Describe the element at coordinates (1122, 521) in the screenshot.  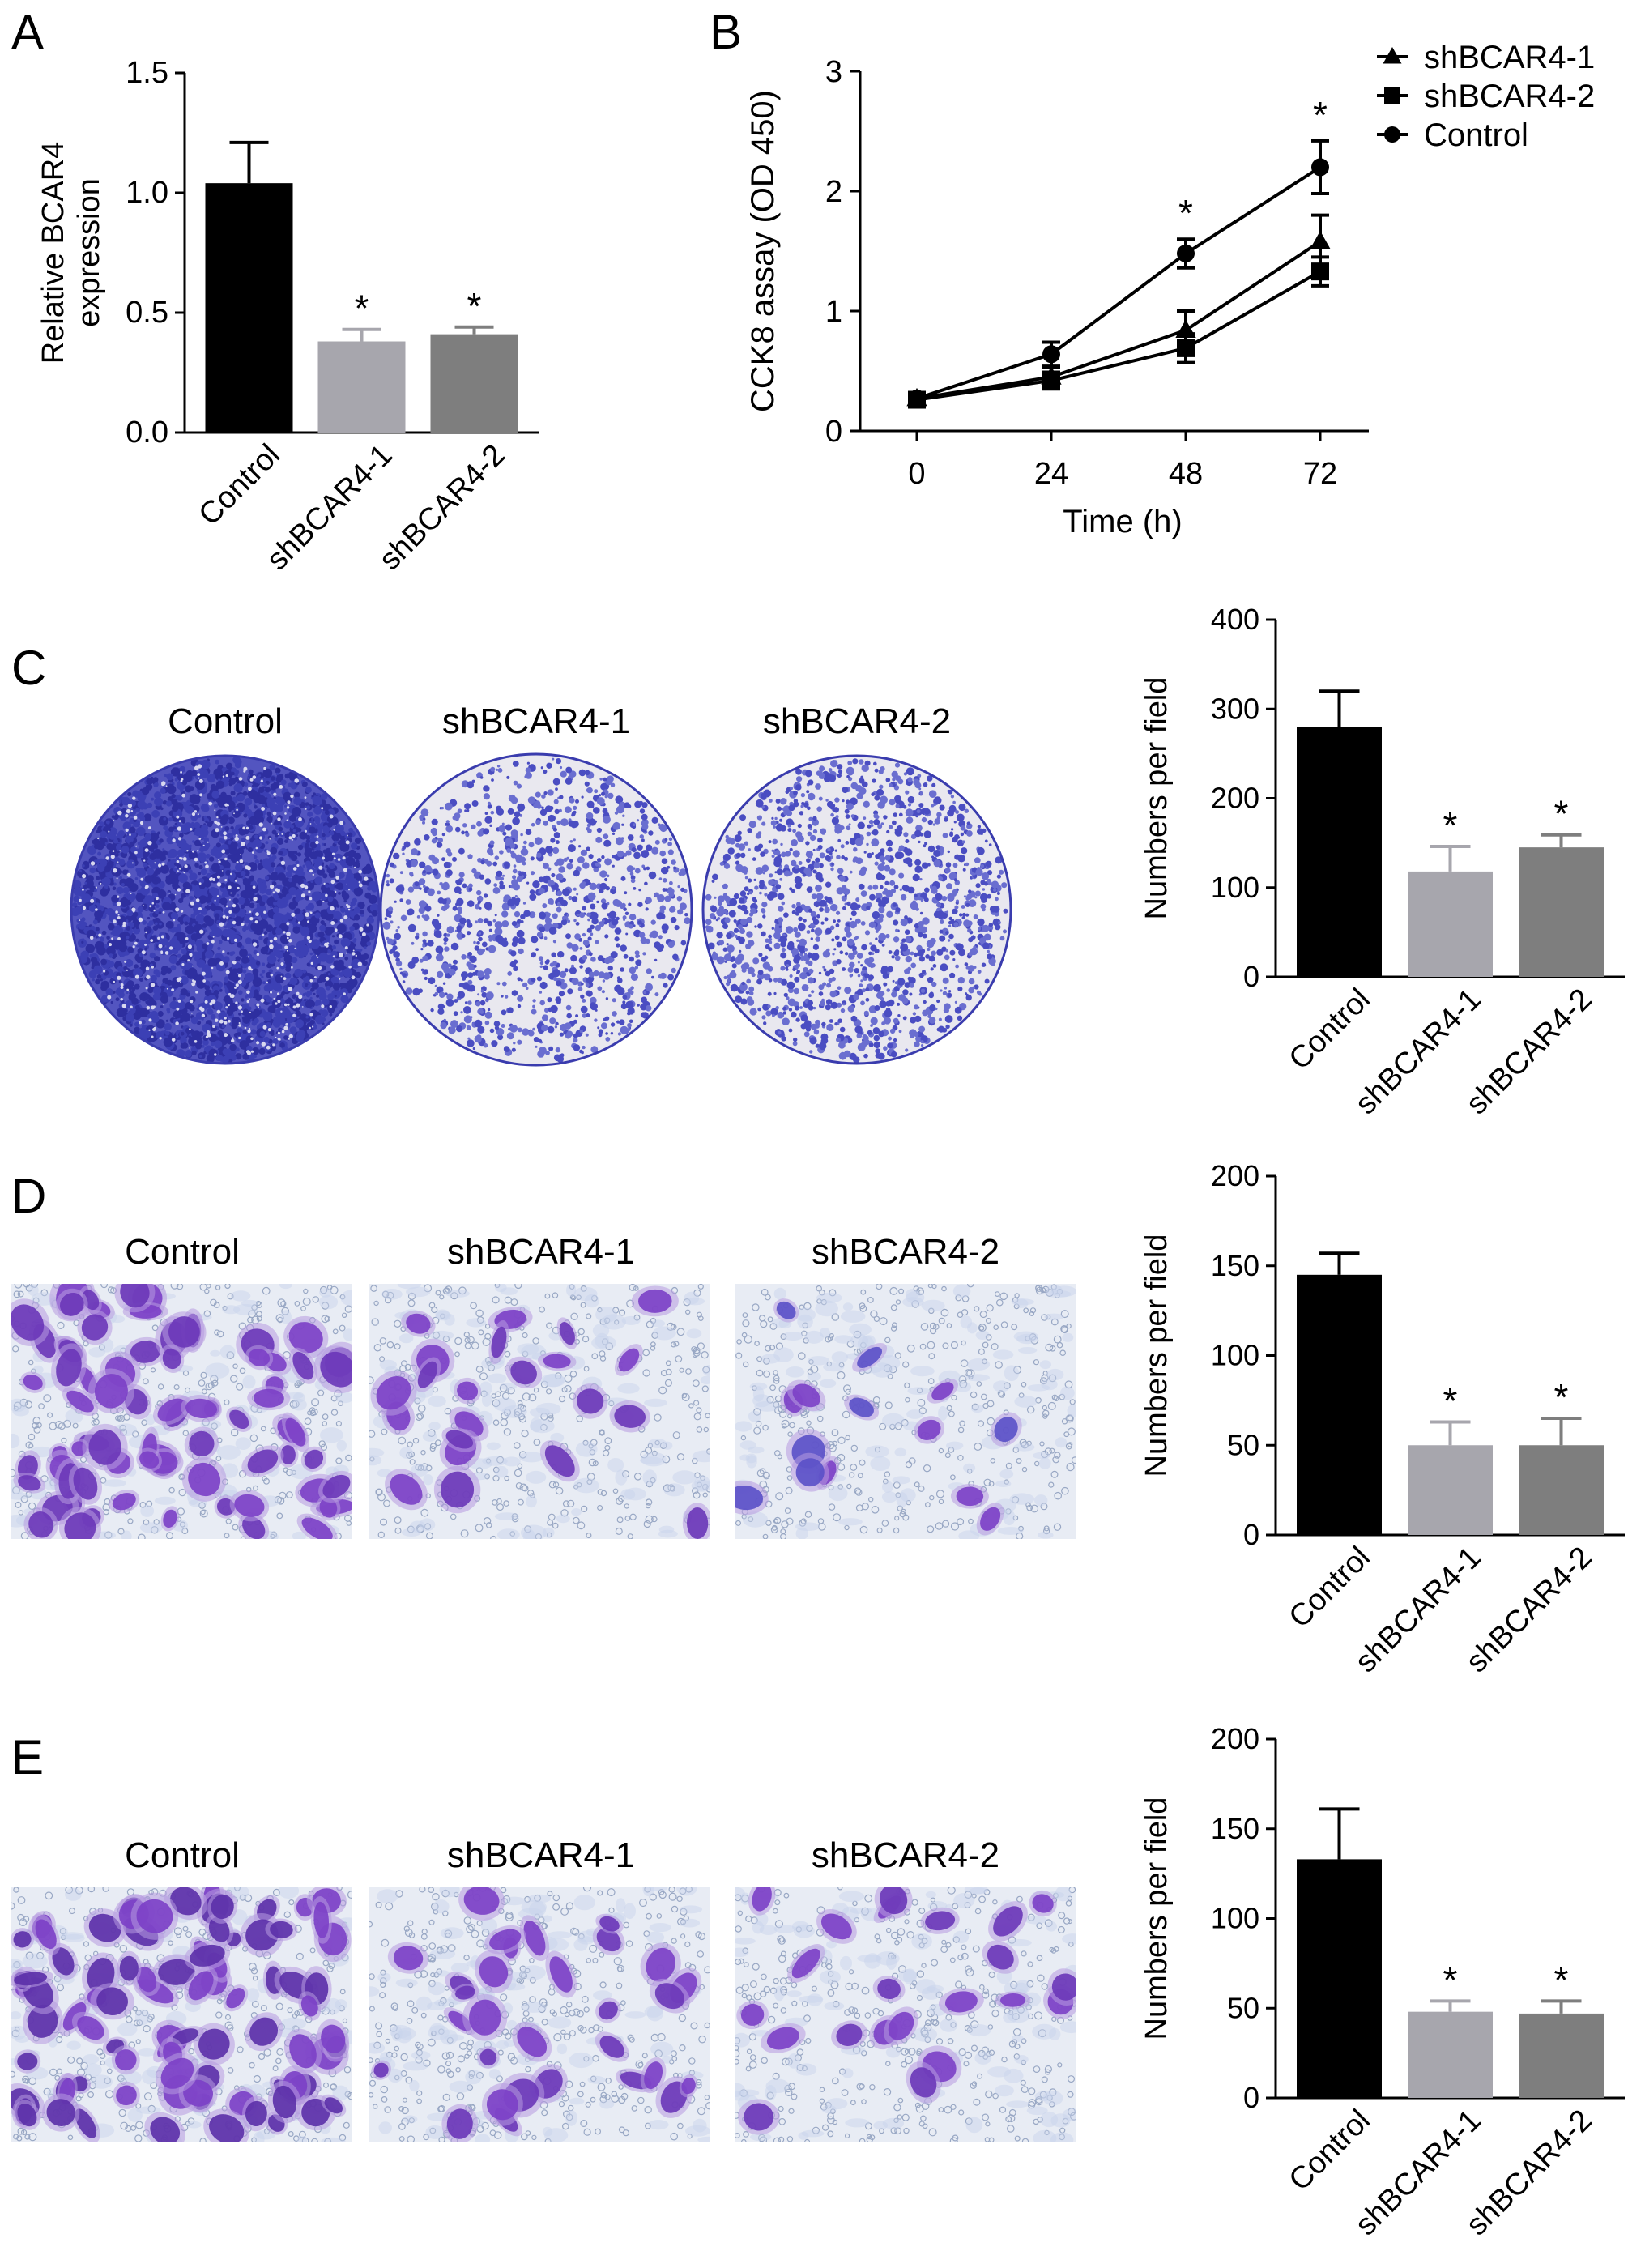
I see `x-axis-label: Time (h)` at that location.